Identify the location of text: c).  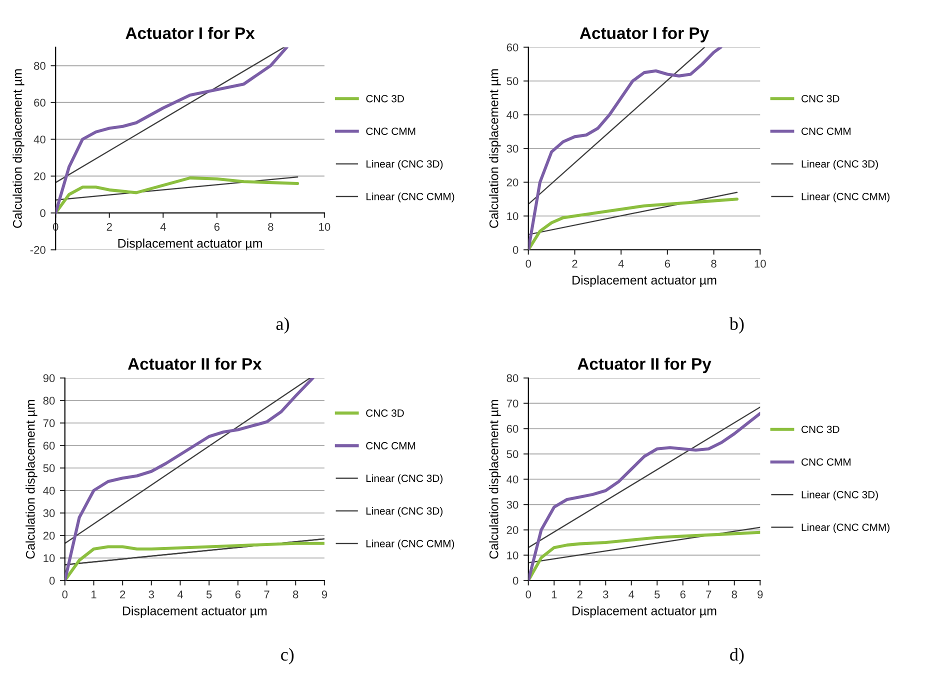
(287, 656).